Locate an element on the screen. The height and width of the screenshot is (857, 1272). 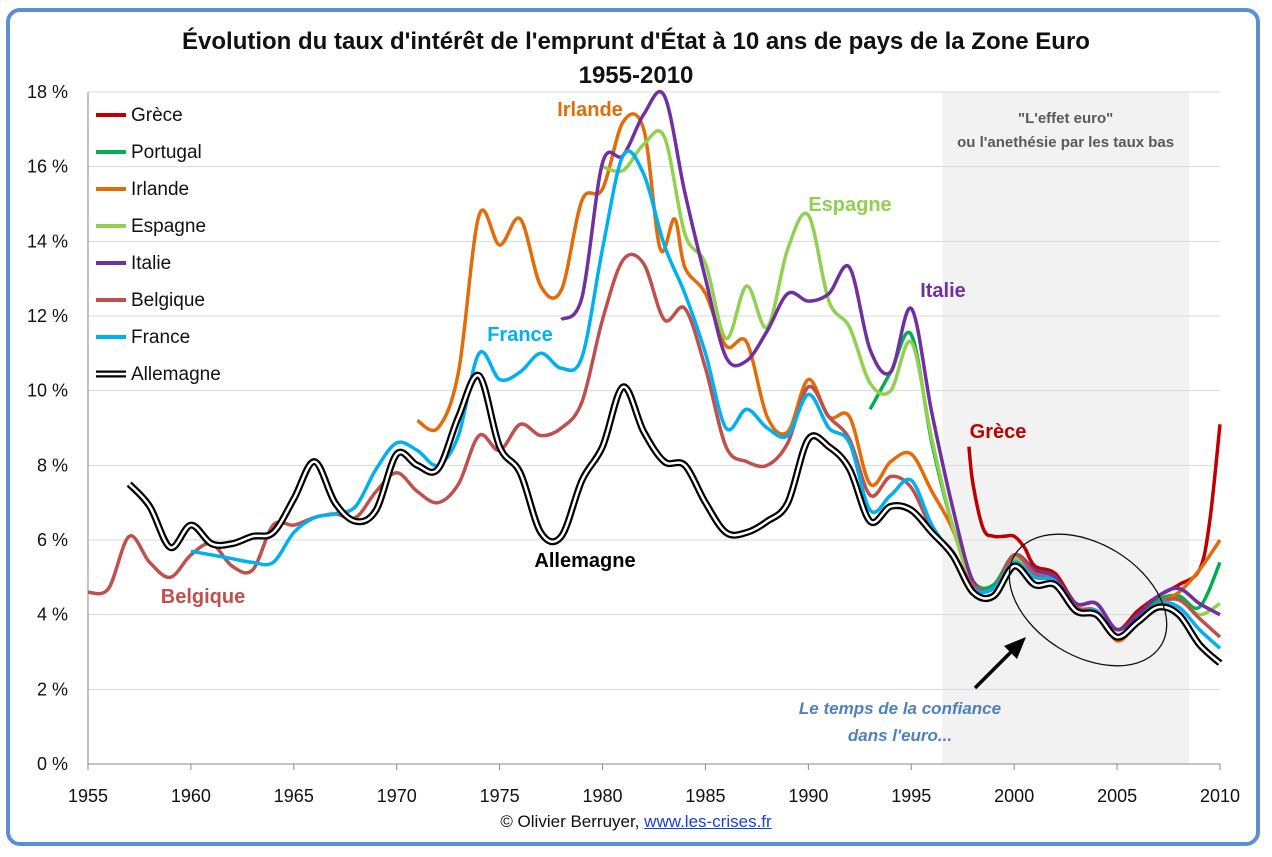
y-tick-label: 18 % is located at coordinates (47, 92).